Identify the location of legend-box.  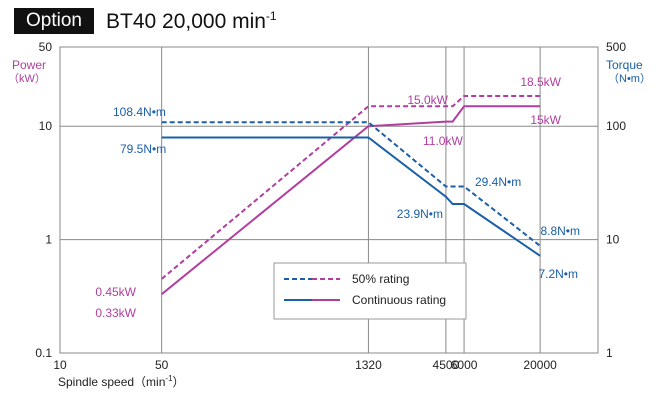
(370, 291).